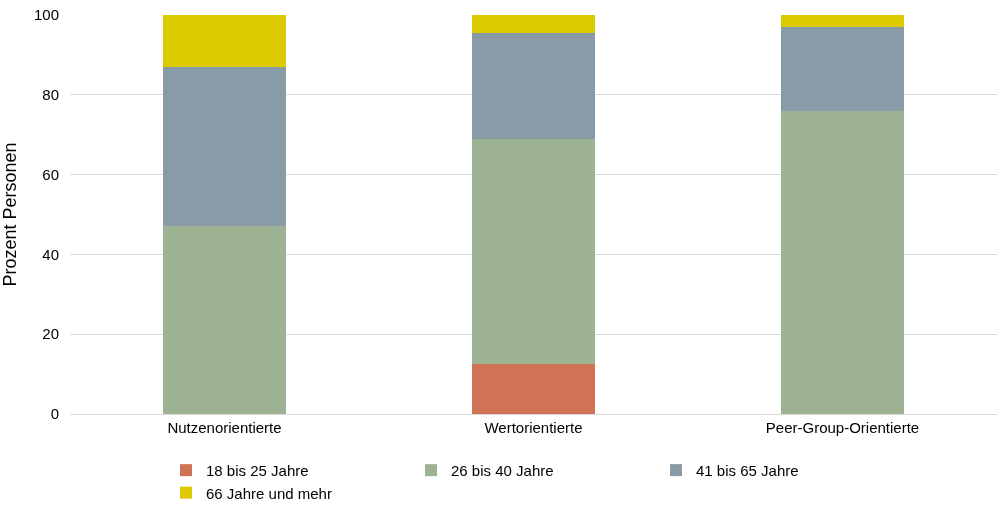 This screenshot has width=1002, height=514. Describe the element at coordinates (269, 493) in the screenshot. I see `legend-label: 66 Jahre und mehr` at that location.